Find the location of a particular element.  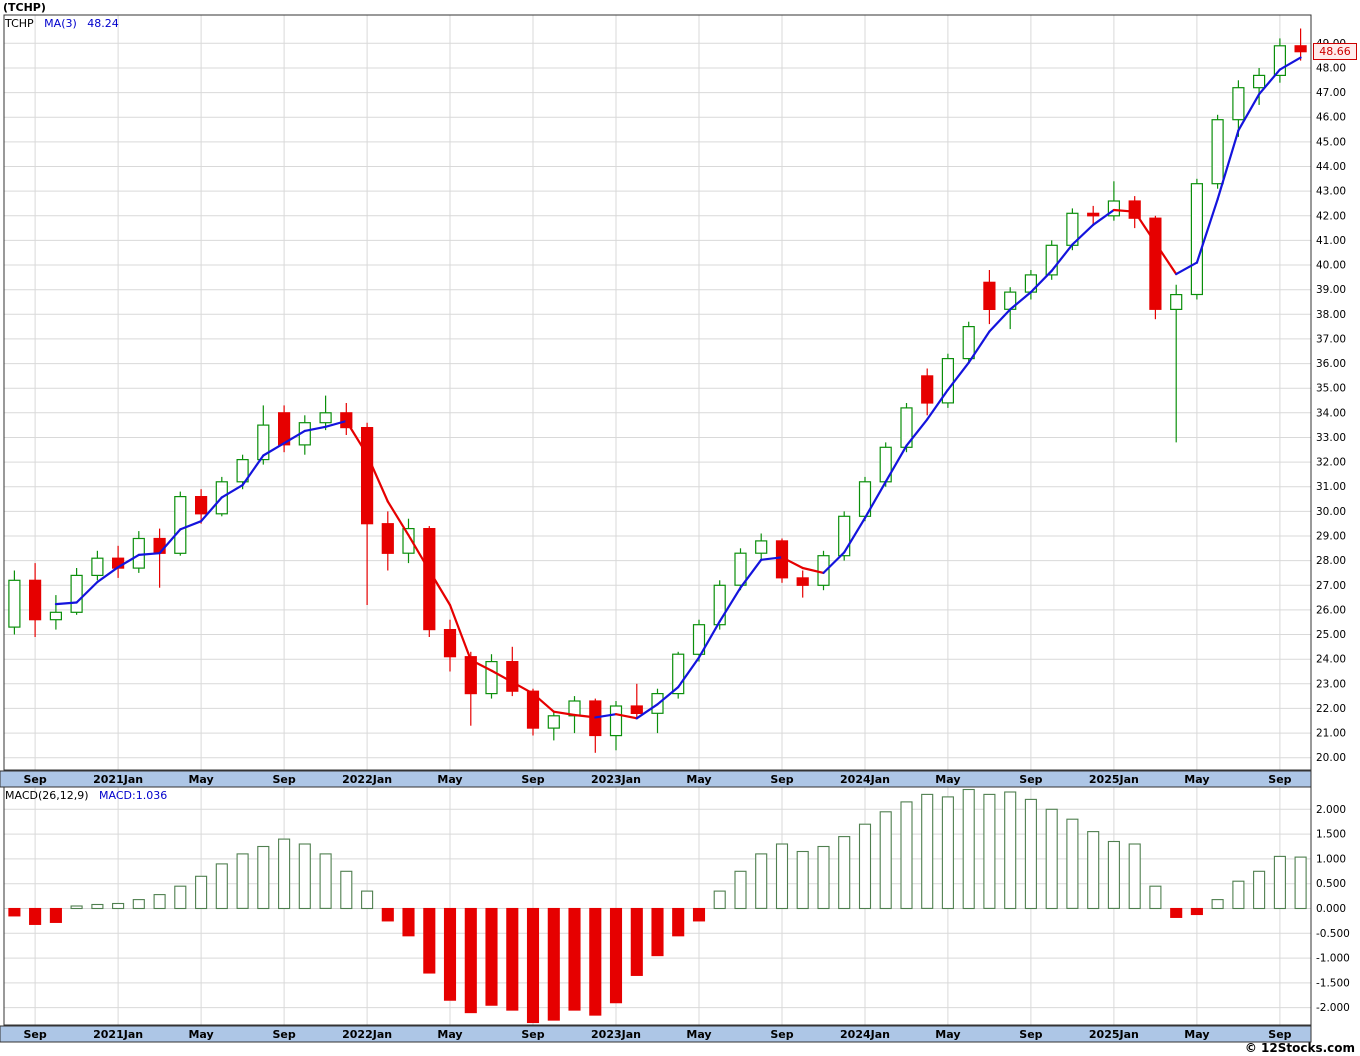

price-legend: TCHP MA(3) 48.24 is located at coordinates (62, 23).